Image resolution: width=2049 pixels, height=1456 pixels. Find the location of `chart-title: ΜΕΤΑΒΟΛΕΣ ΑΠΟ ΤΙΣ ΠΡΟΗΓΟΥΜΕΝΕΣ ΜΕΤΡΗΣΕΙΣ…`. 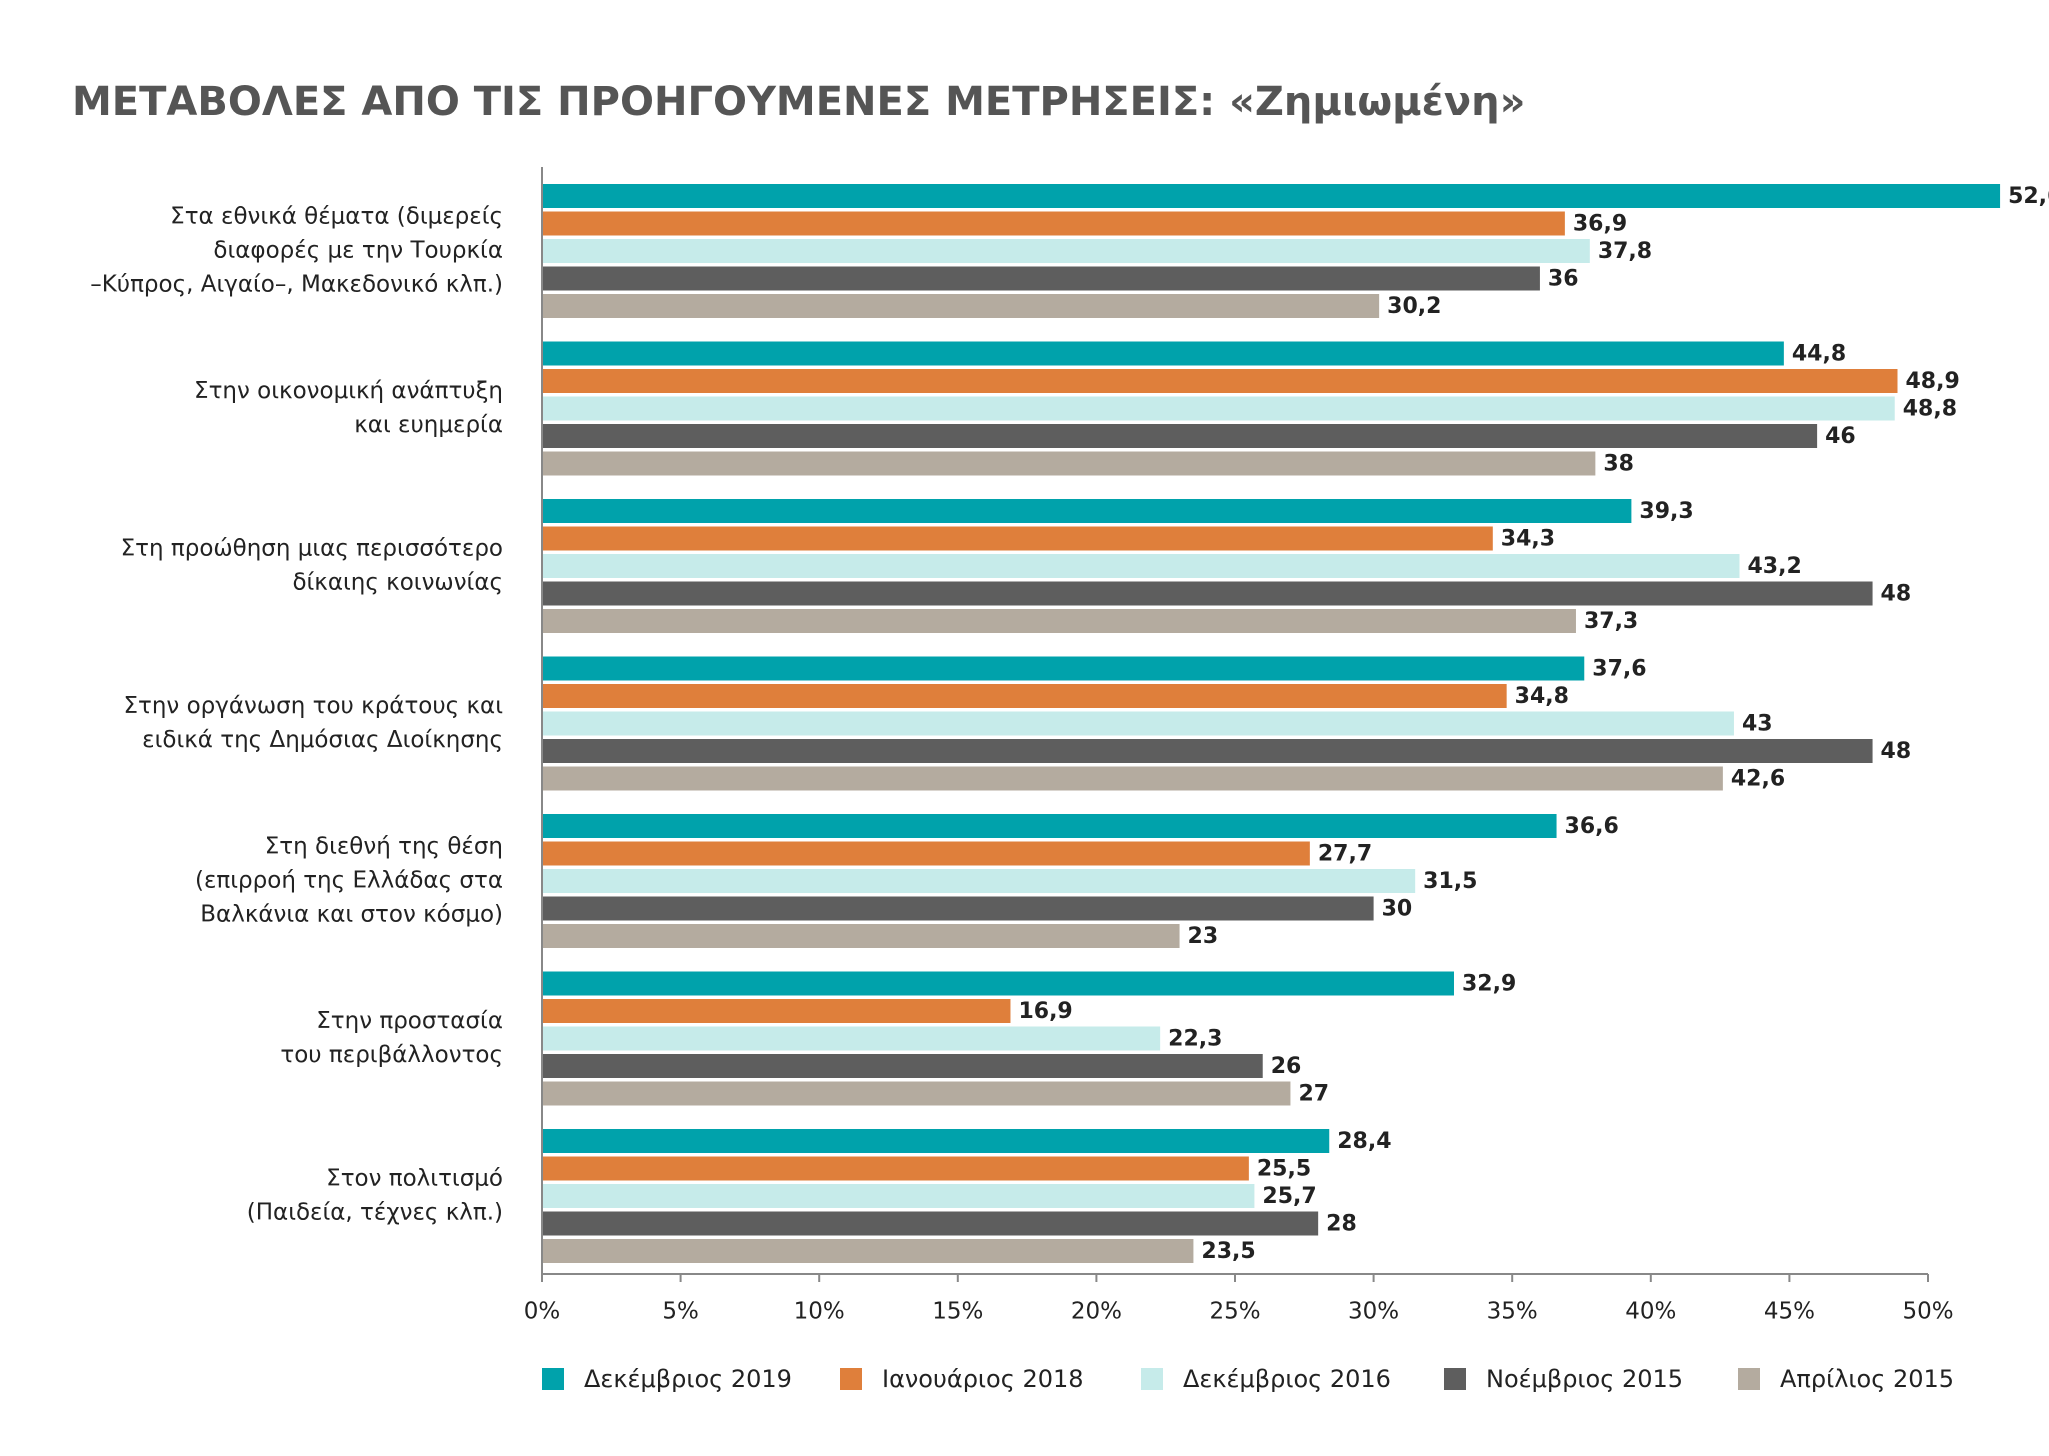

chart-title: ΜΕΤΑΒΟΛΕΣ ΑΠΟ ΤΙΣ ΠΡΟΗΓΟΥΜΕΝΕΣ ΜΕΤΡΗΣΕΙΣ… is located at coordinates (798, 102).